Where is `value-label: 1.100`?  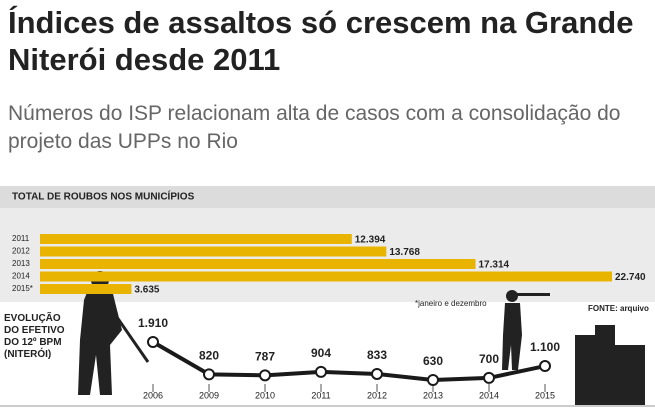
value-label: 1.100 is located at coordinates (545, 347).